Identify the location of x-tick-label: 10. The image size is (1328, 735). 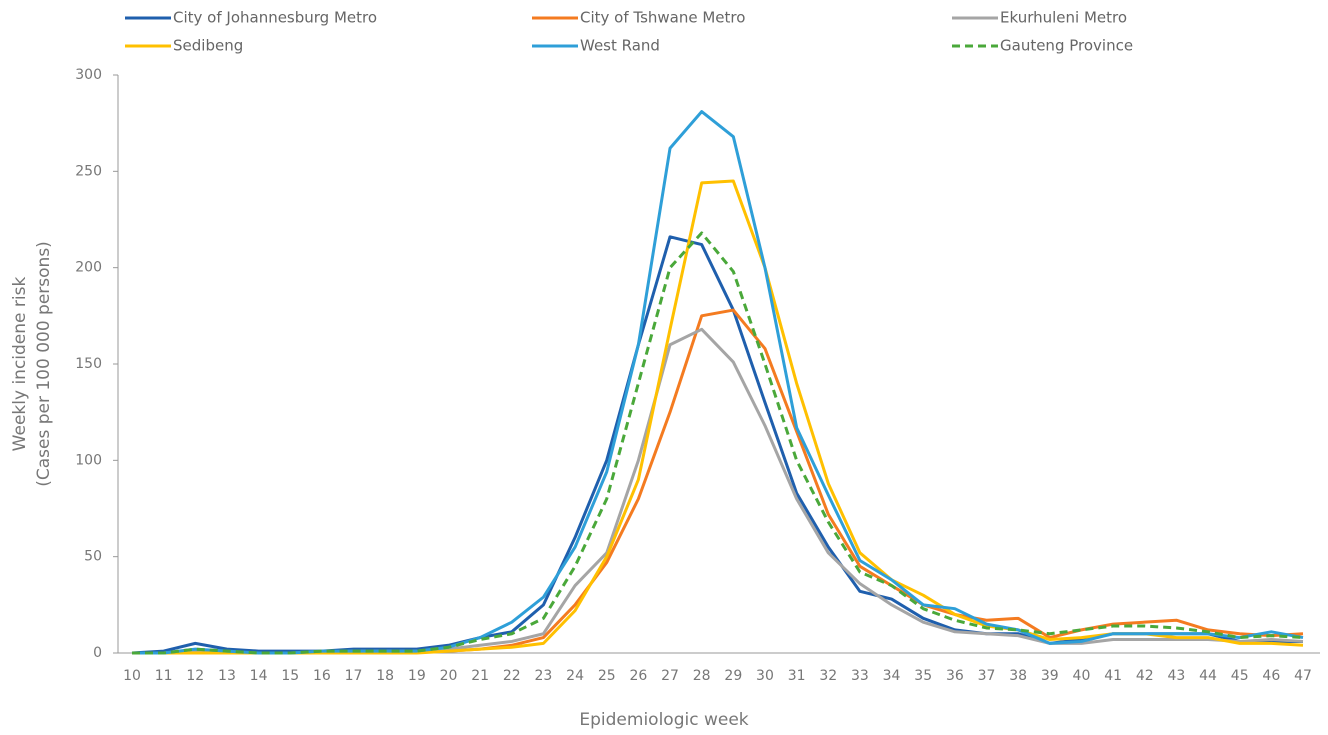
(132, 676).